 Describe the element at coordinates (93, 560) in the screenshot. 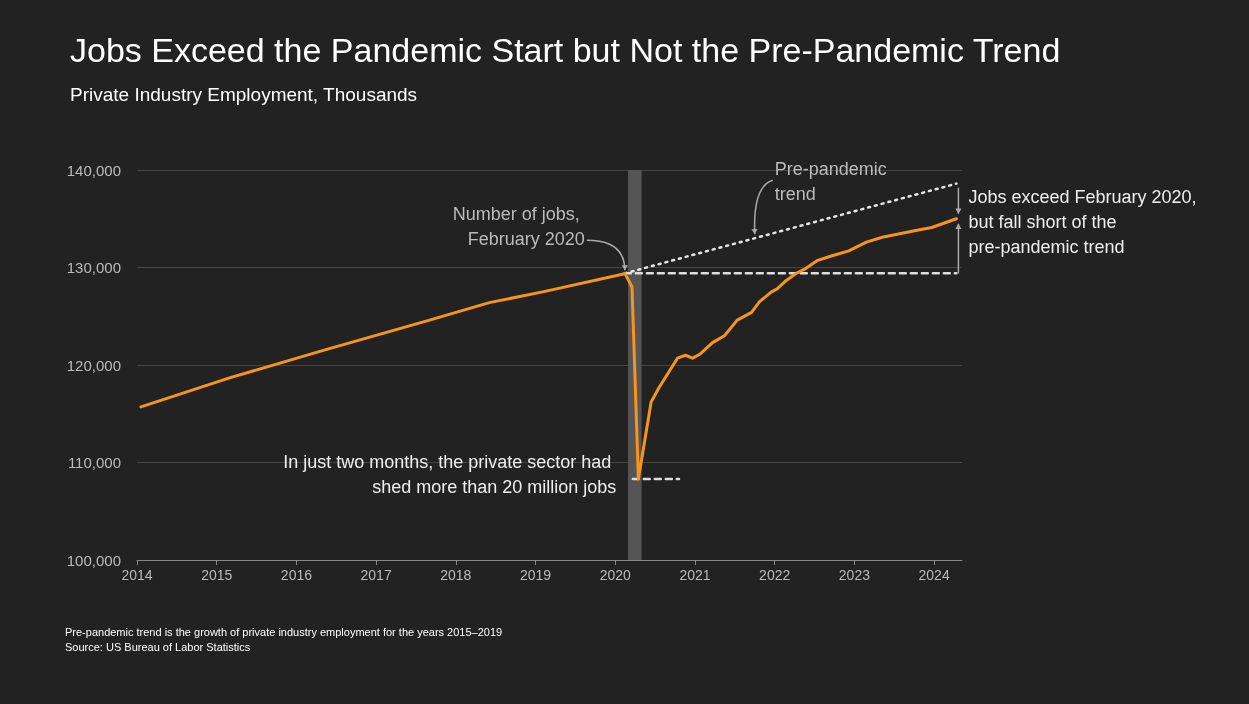

I see `y-tick-label: 100,000` at that location.